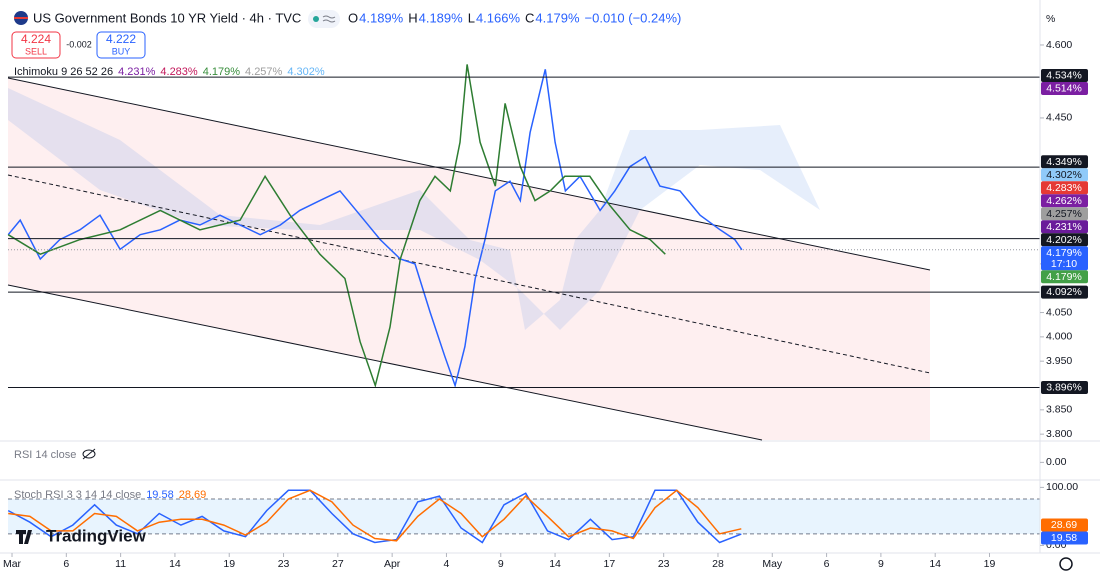 This screenshot has height=583, width=1100. What do you see at coordinates (179, 72) in the screenshot?
I see `indicator-value: 4.283%` at bounding box center [179, 72].